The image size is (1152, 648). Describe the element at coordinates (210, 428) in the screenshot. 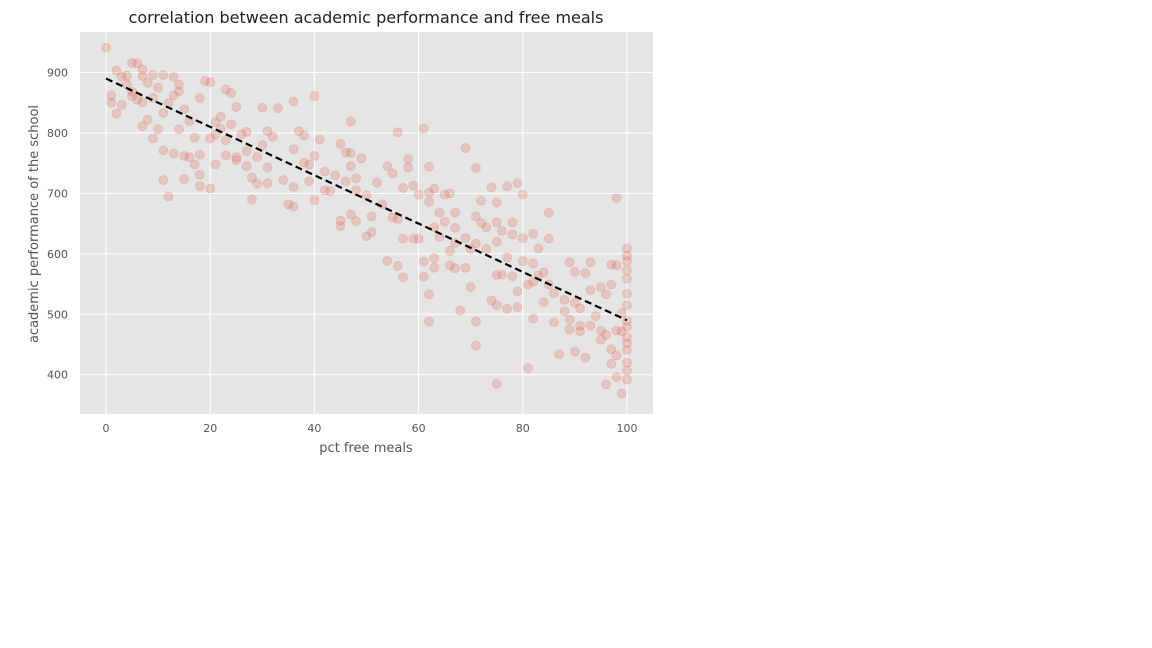

I see `x-tick-label: 20` at that location.